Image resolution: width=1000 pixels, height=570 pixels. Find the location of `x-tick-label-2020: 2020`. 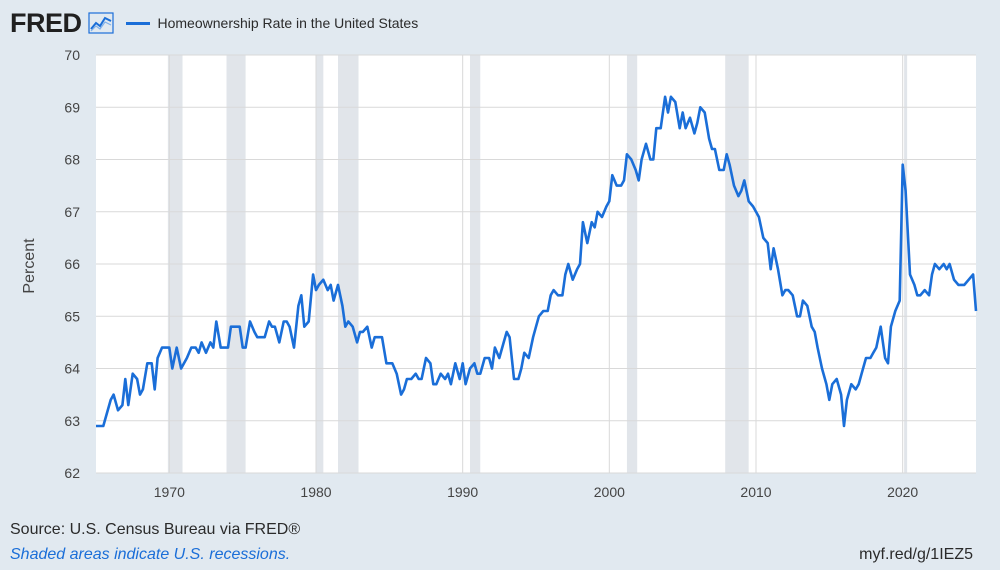

x-tick-label-2020: 2020 is located at coordinates (902, 492).